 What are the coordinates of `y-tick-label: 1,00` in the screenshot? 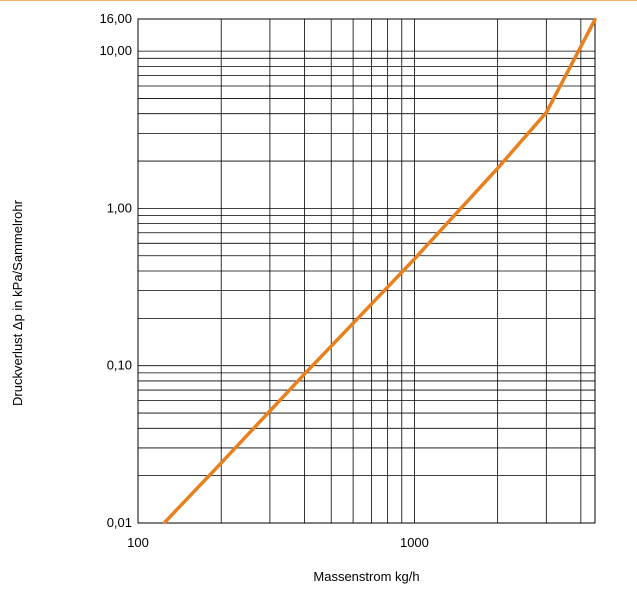 It's located at (119, 207).